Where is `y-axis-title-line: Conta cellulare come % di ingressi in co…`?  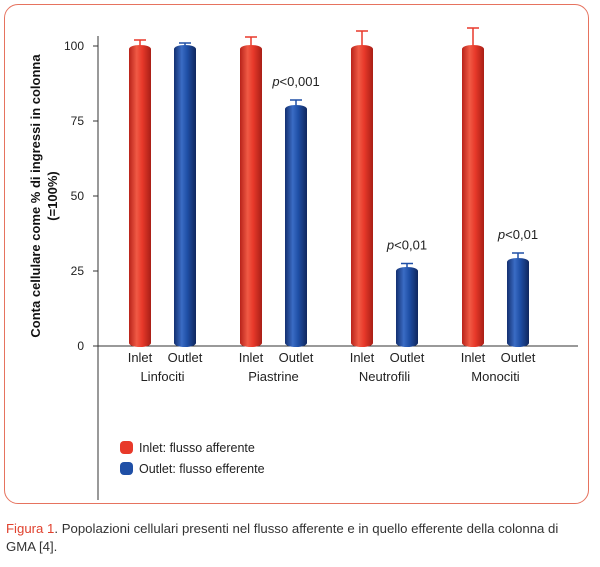
y-axis-title-line: Conta cellulare come % di ingressi in co… is located at coordinates (35, 196).